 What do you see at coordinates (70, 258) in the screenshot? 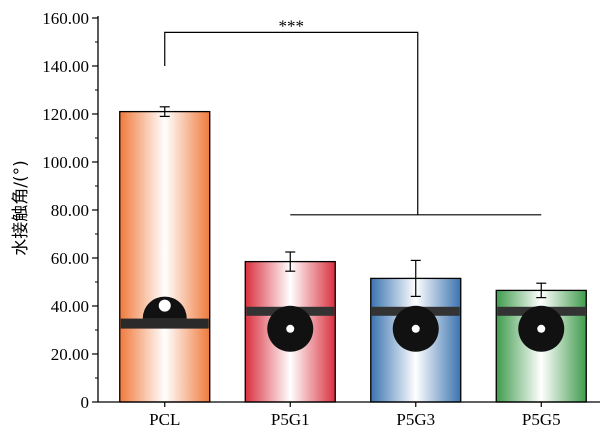
I see `y-tick-label: 60.00` at bounding box center [70, 258].